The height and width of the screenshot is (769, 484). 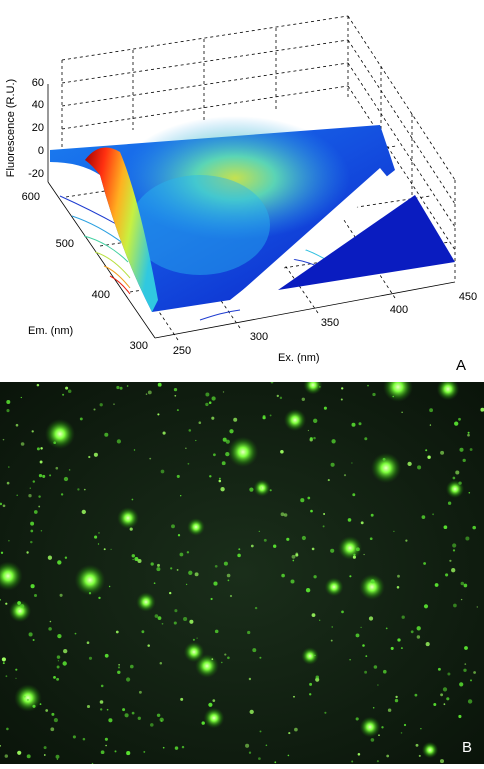 I want to click on z-tick-label: 0, so click(x=41, y=151).